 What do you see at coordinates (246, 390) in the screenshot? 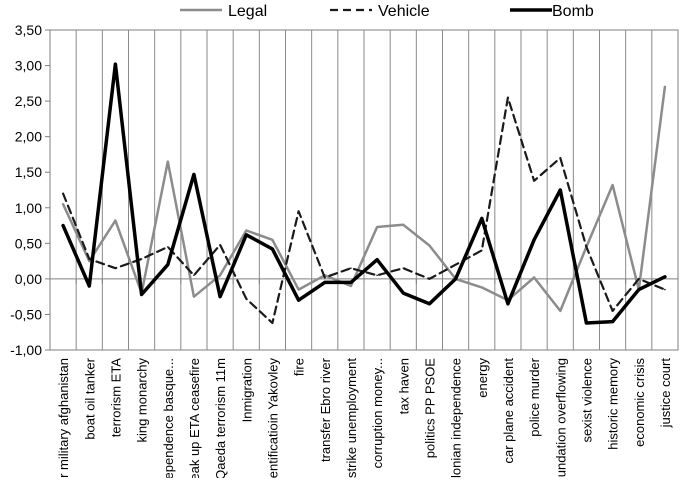
I see `x-tick-label: Inmigration` at bounding box center [246, 390].